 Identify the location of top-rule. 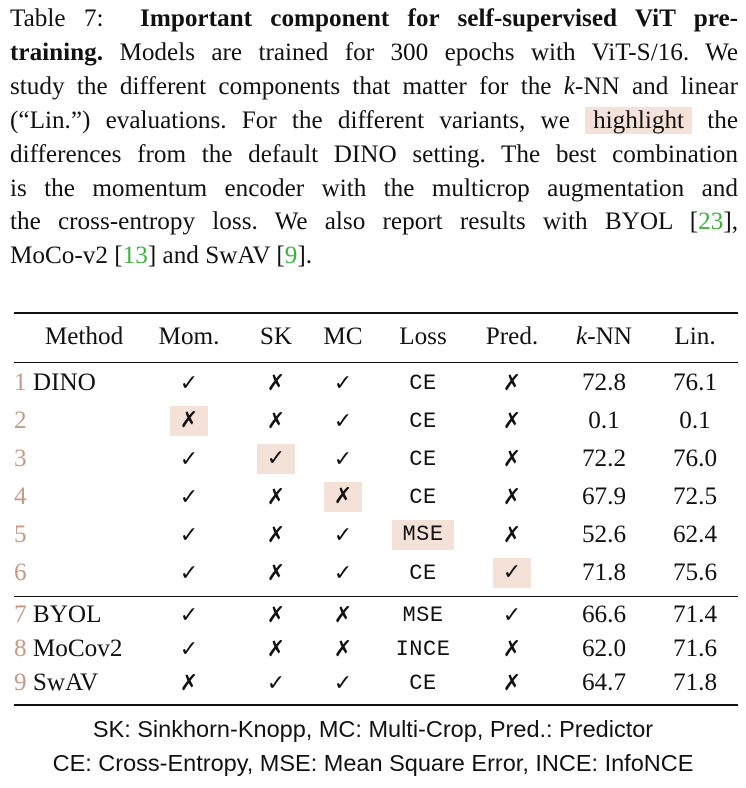
(376, 313).